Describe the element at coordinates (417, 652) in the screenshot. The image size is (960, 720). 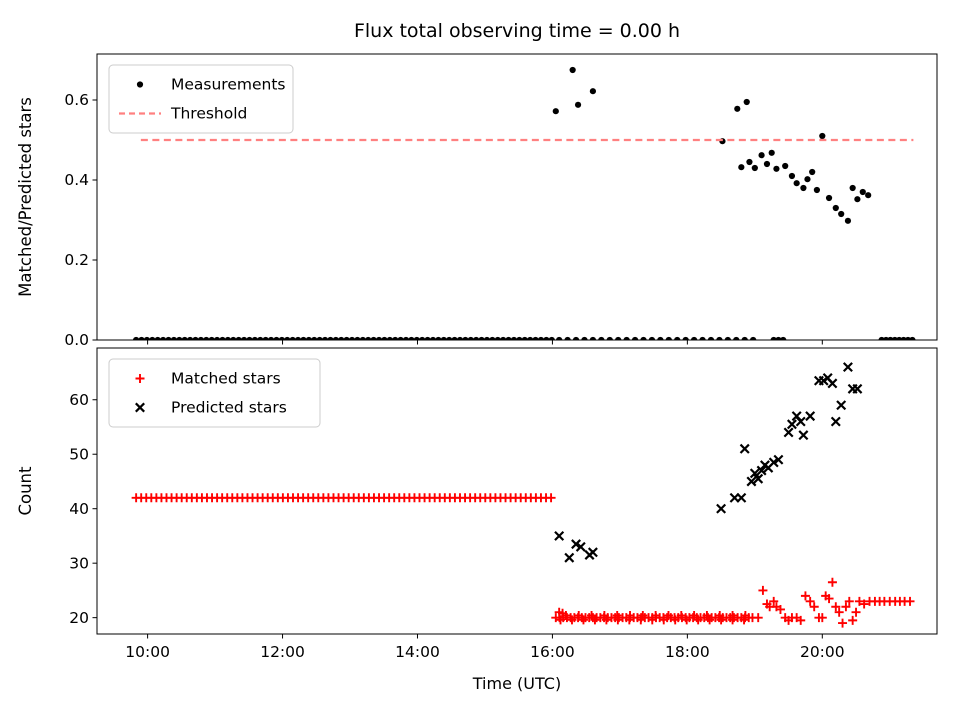
I see `x-tick-label: 14:00` at that location.